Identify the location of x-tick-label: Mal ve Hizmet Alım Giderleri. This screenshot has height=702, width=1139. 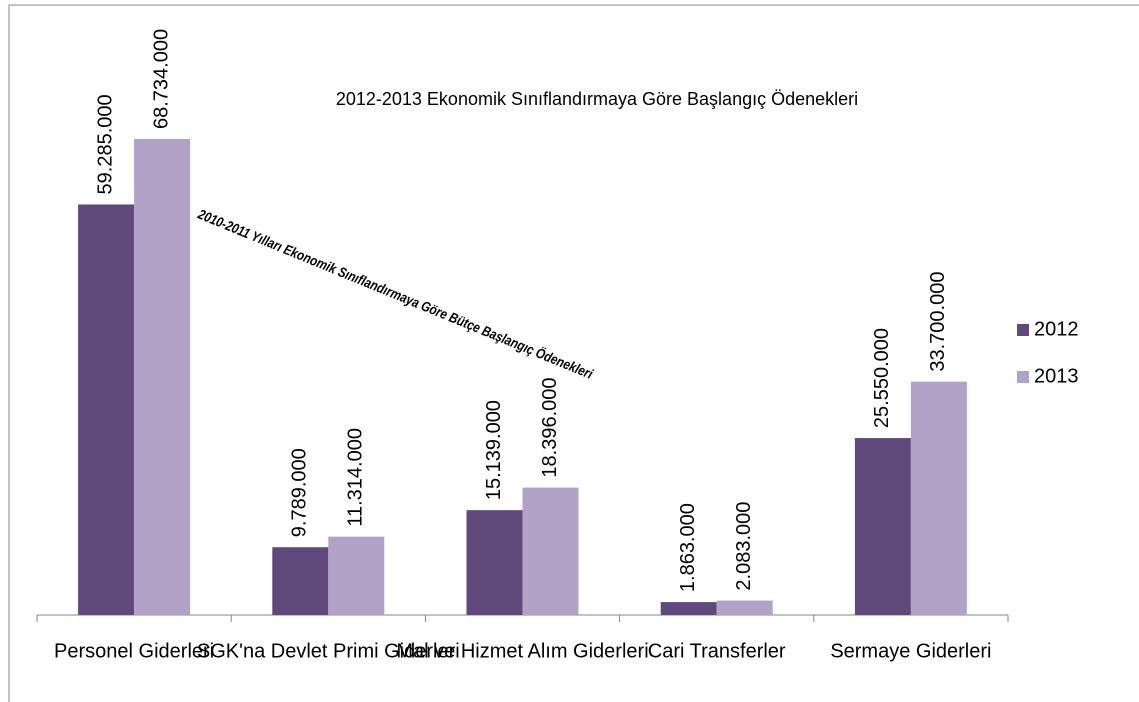
(522, 651).